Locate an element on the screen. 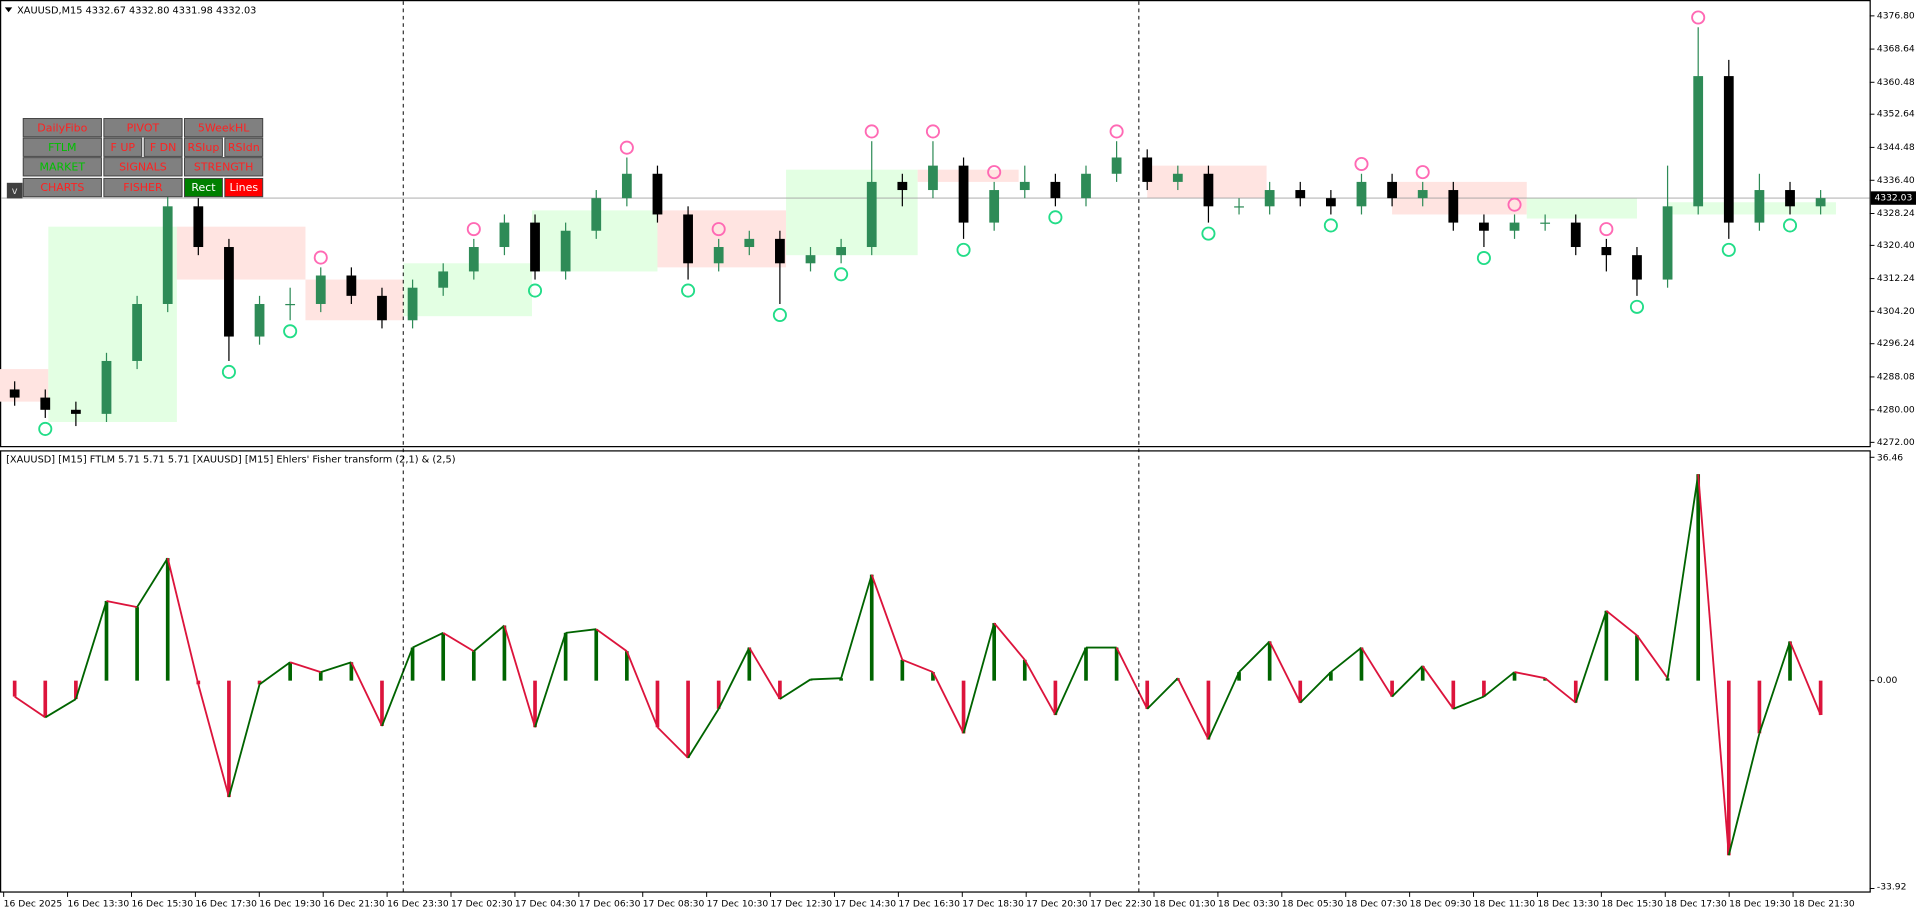  button: Lines is located at coordinates (244, 187).